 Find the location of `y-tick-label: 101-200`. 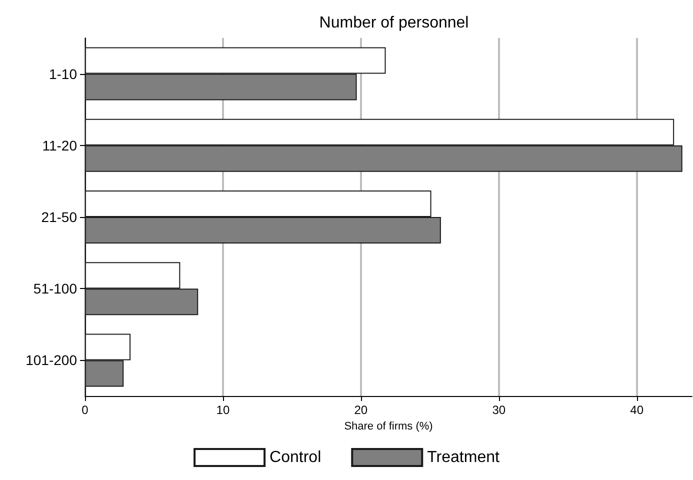

y-tick-label: 101-200 is located at coordinates (52, 360).